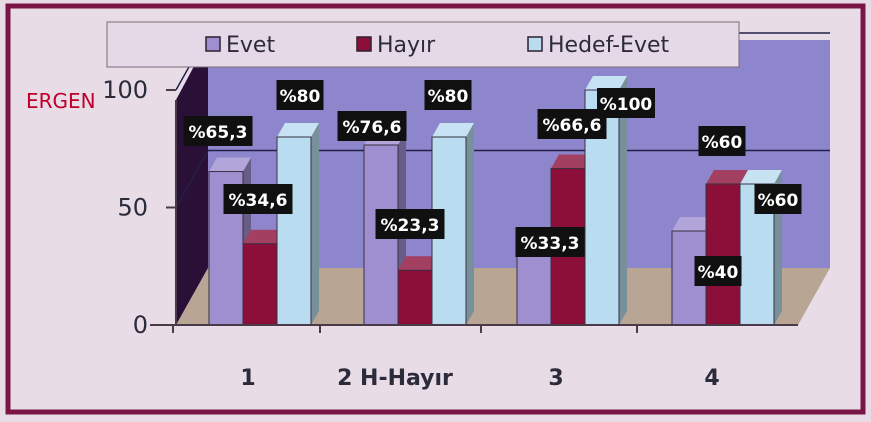 Image resolution: width=871 pixels, height=422 pixels. Describe the element at coordinates (446, 358) in the screenshot. I see `x-ticks: 1 2 H-Hayır 3 4` at that location.